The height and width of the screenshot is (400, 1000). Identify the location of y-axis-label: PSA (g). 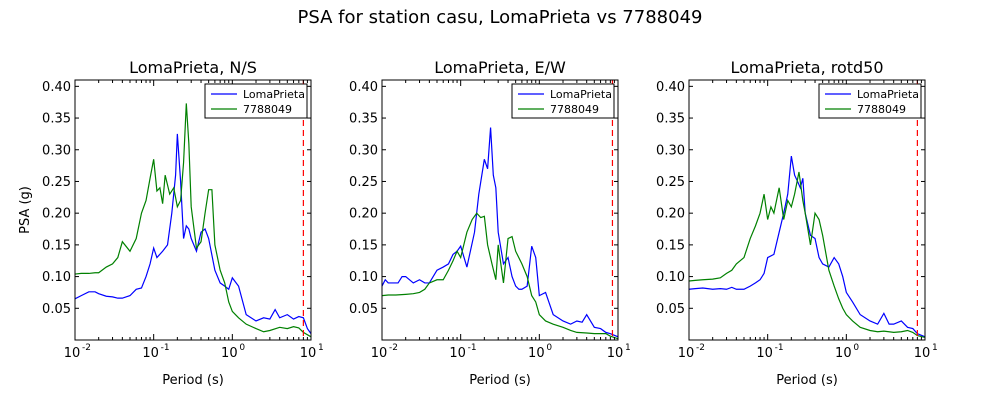
(25, 210).